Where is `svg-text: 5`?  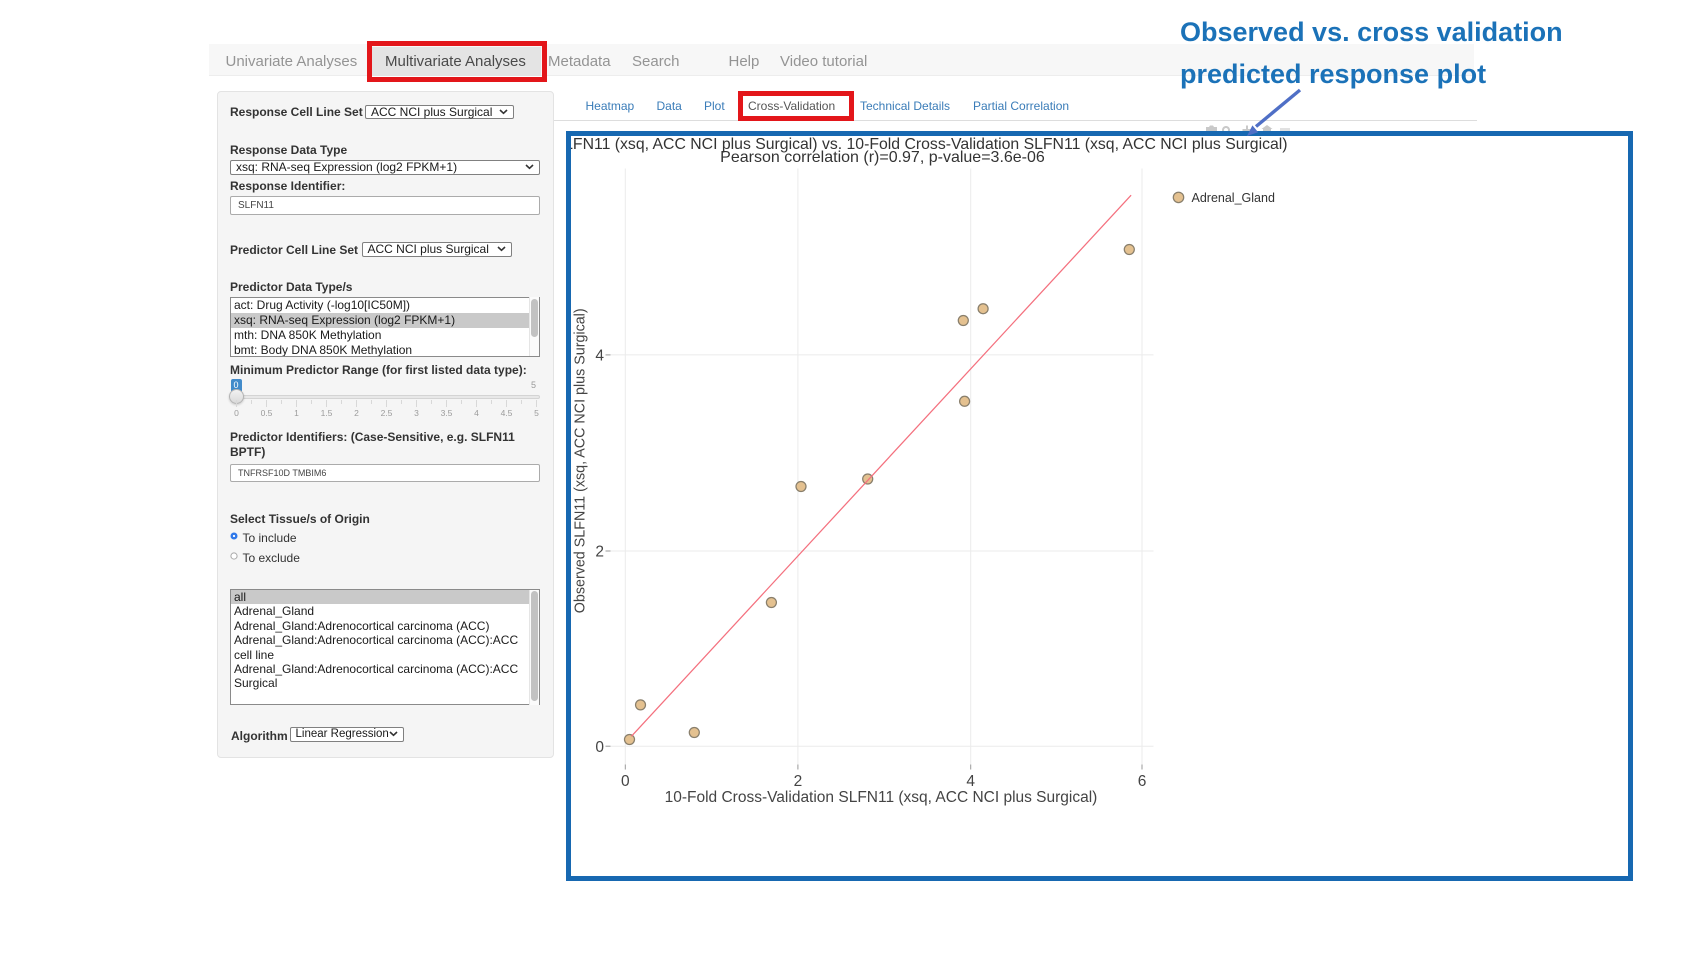
svg-text: 5 is located at coordinates (536, 413).